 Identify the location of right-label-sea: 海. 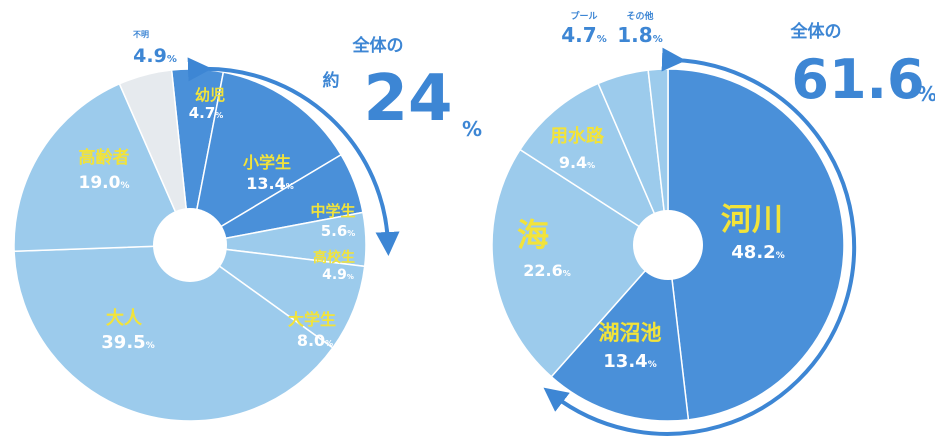
(533, 235).